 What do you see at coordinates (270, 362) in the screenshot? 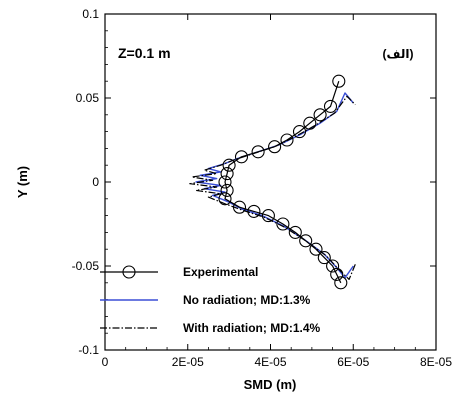
I see `x-tick-label: 4E-05` at bounding box center [270, 362].